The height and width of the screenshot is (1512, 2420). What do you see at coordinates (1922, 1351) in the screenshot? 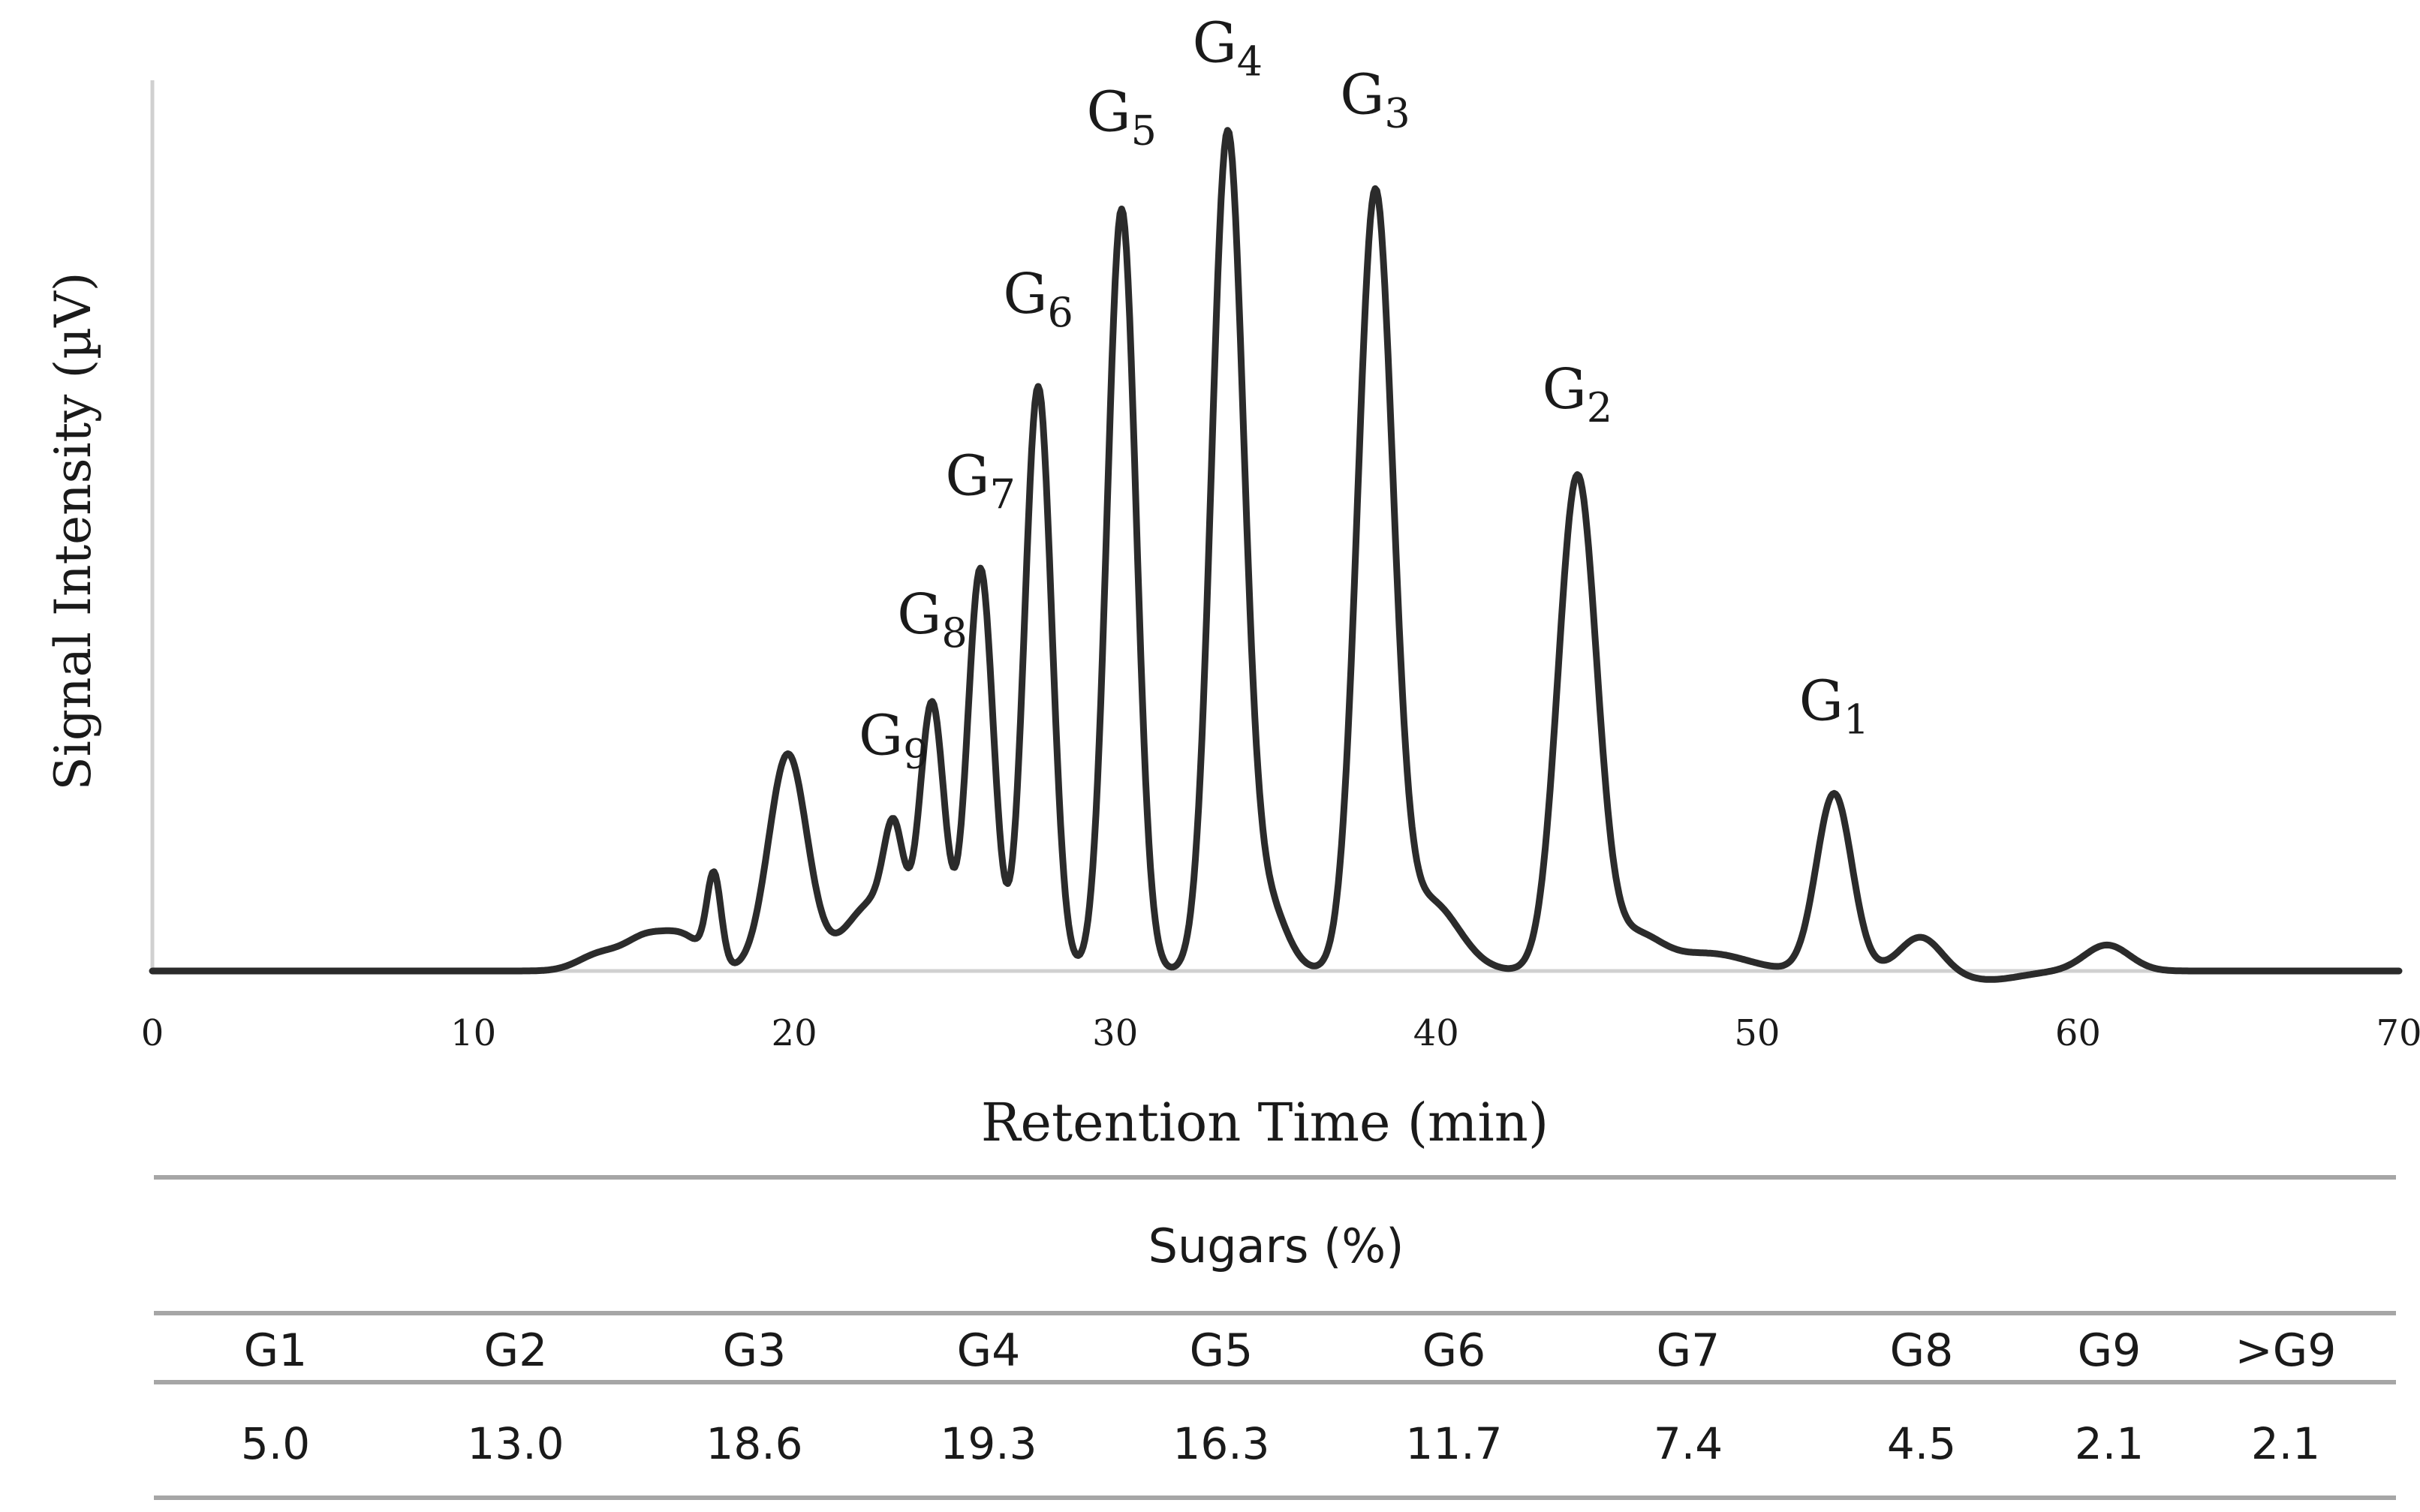
I see `table-header-cell: G8` at bounding box center [1922, 1351].